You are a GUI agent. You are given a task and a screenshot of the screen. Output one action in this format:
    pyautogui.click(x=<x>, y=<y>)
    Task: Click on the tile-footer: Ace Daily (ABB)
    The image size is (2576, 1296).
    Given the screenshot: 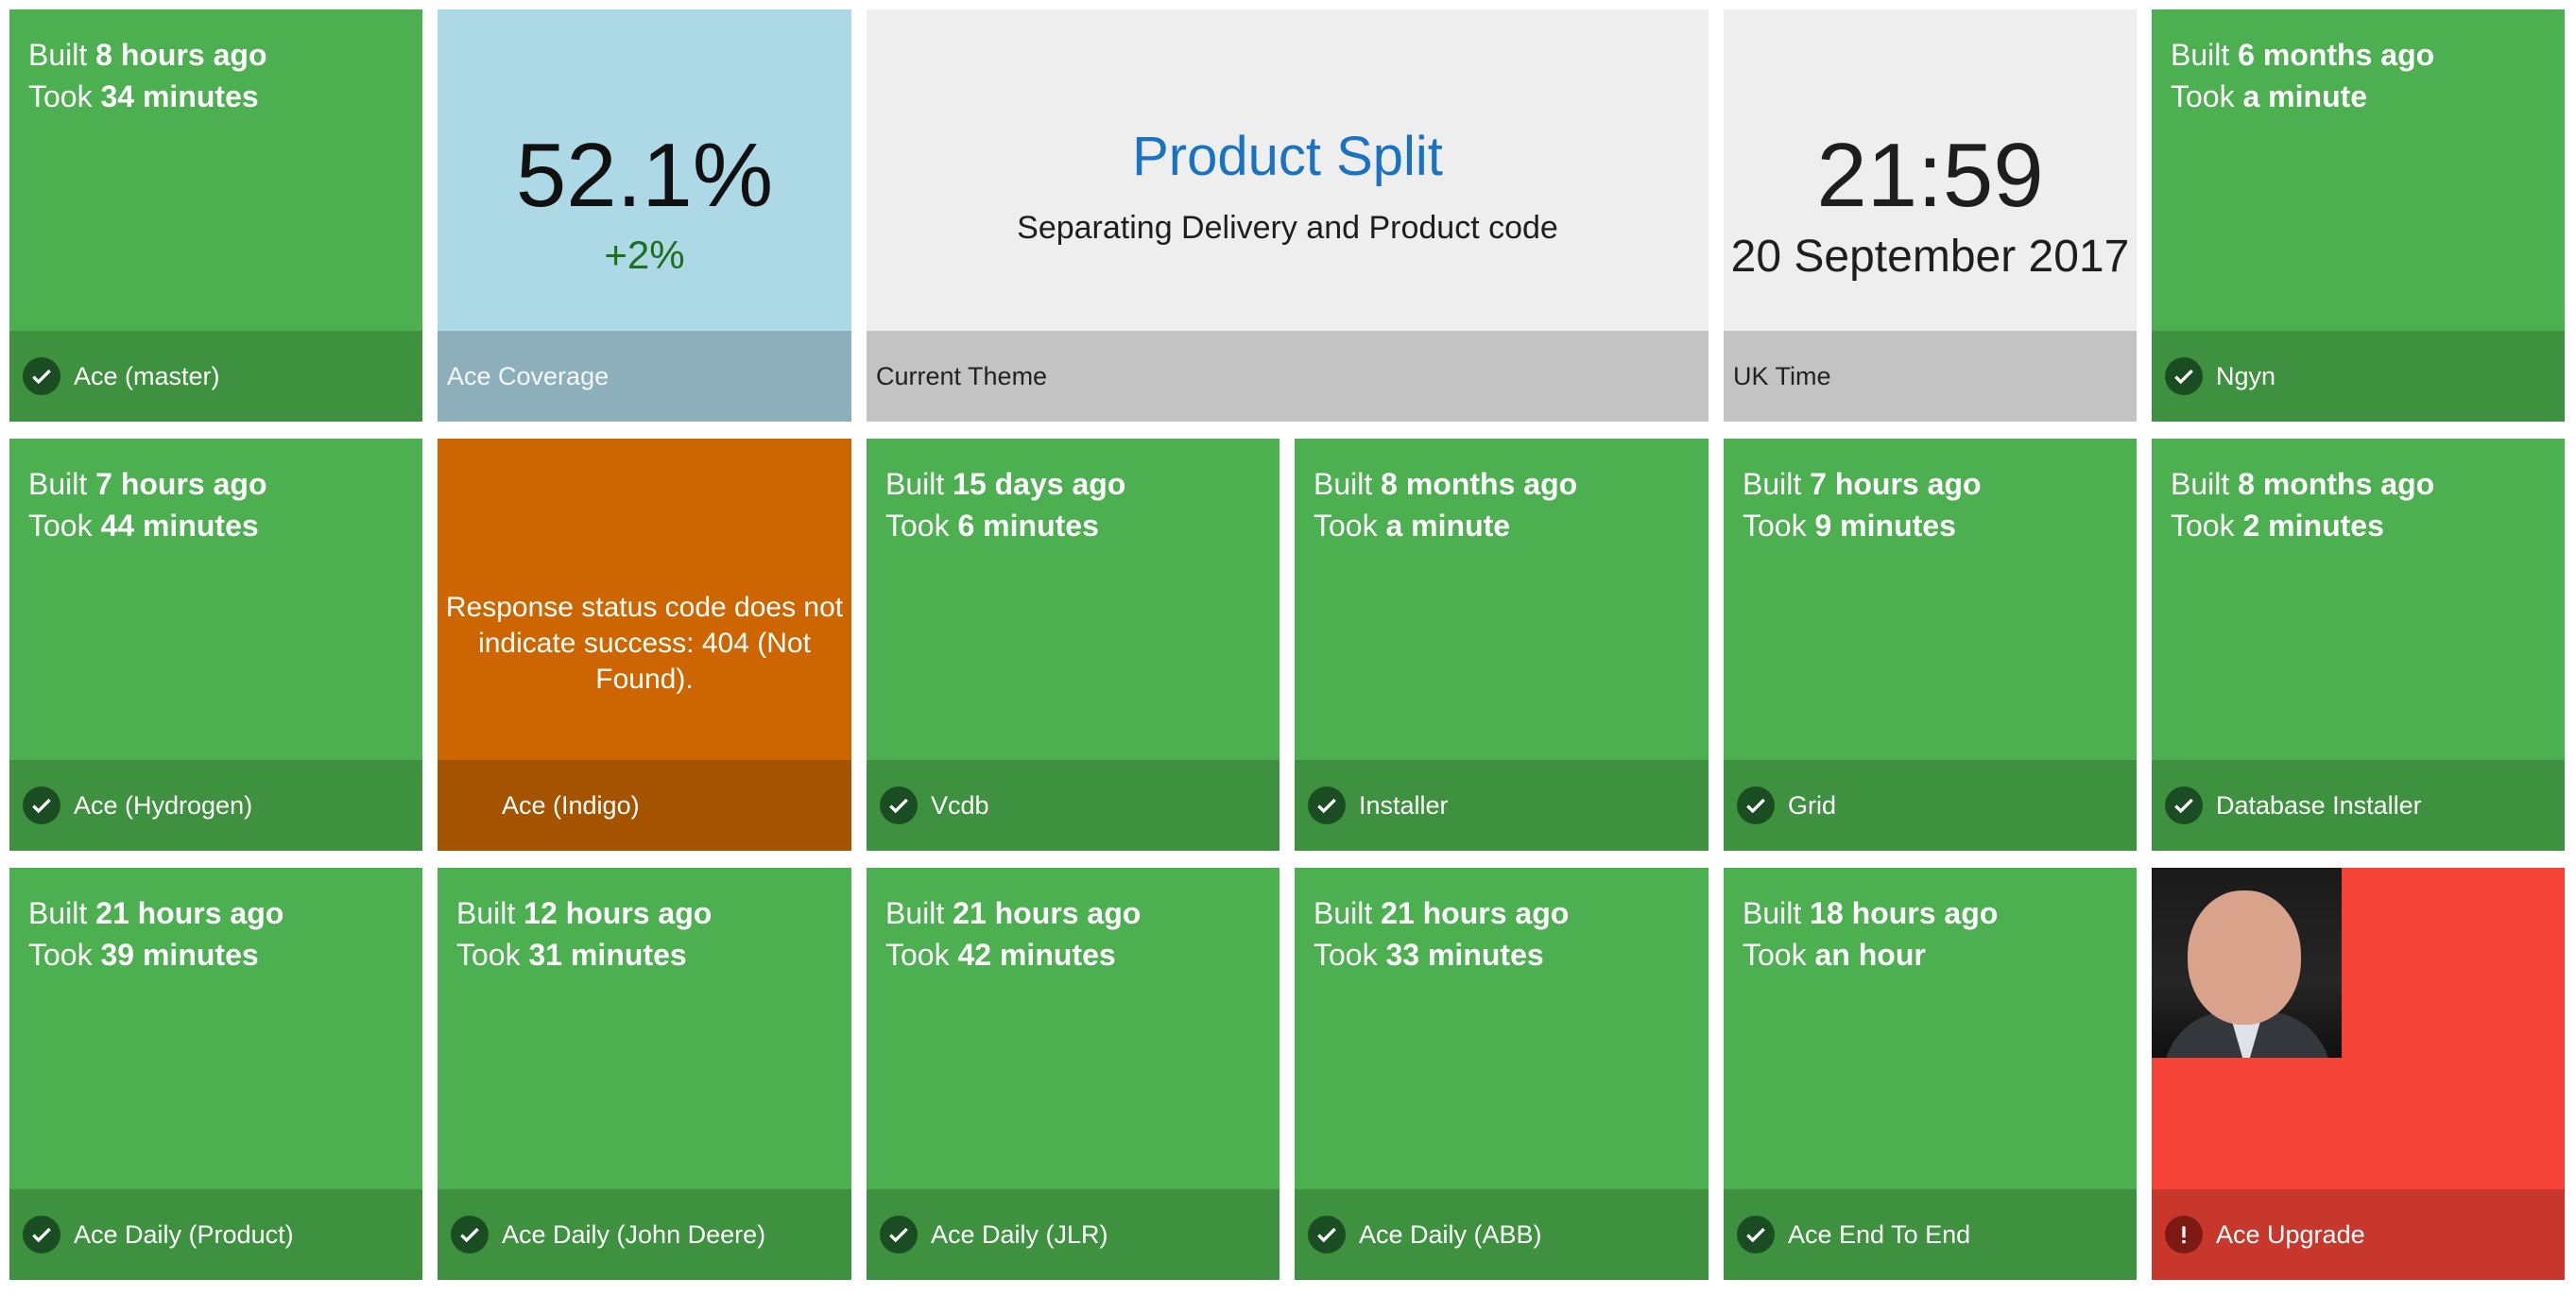 What is the action you would take?
    pyautogui.click(x=1502, y=1235)
    